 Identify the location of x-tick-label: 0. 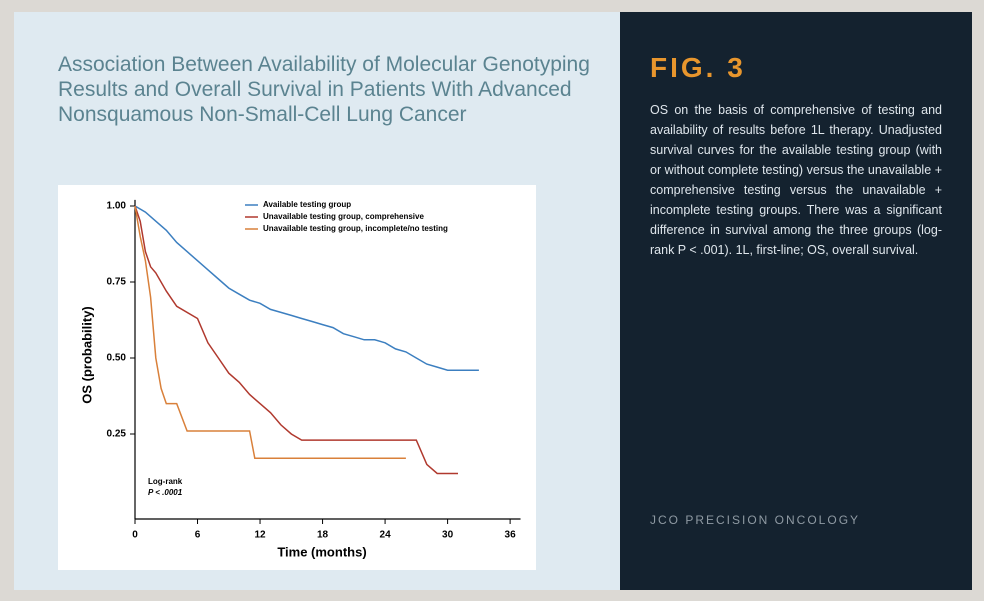
(135, 535).